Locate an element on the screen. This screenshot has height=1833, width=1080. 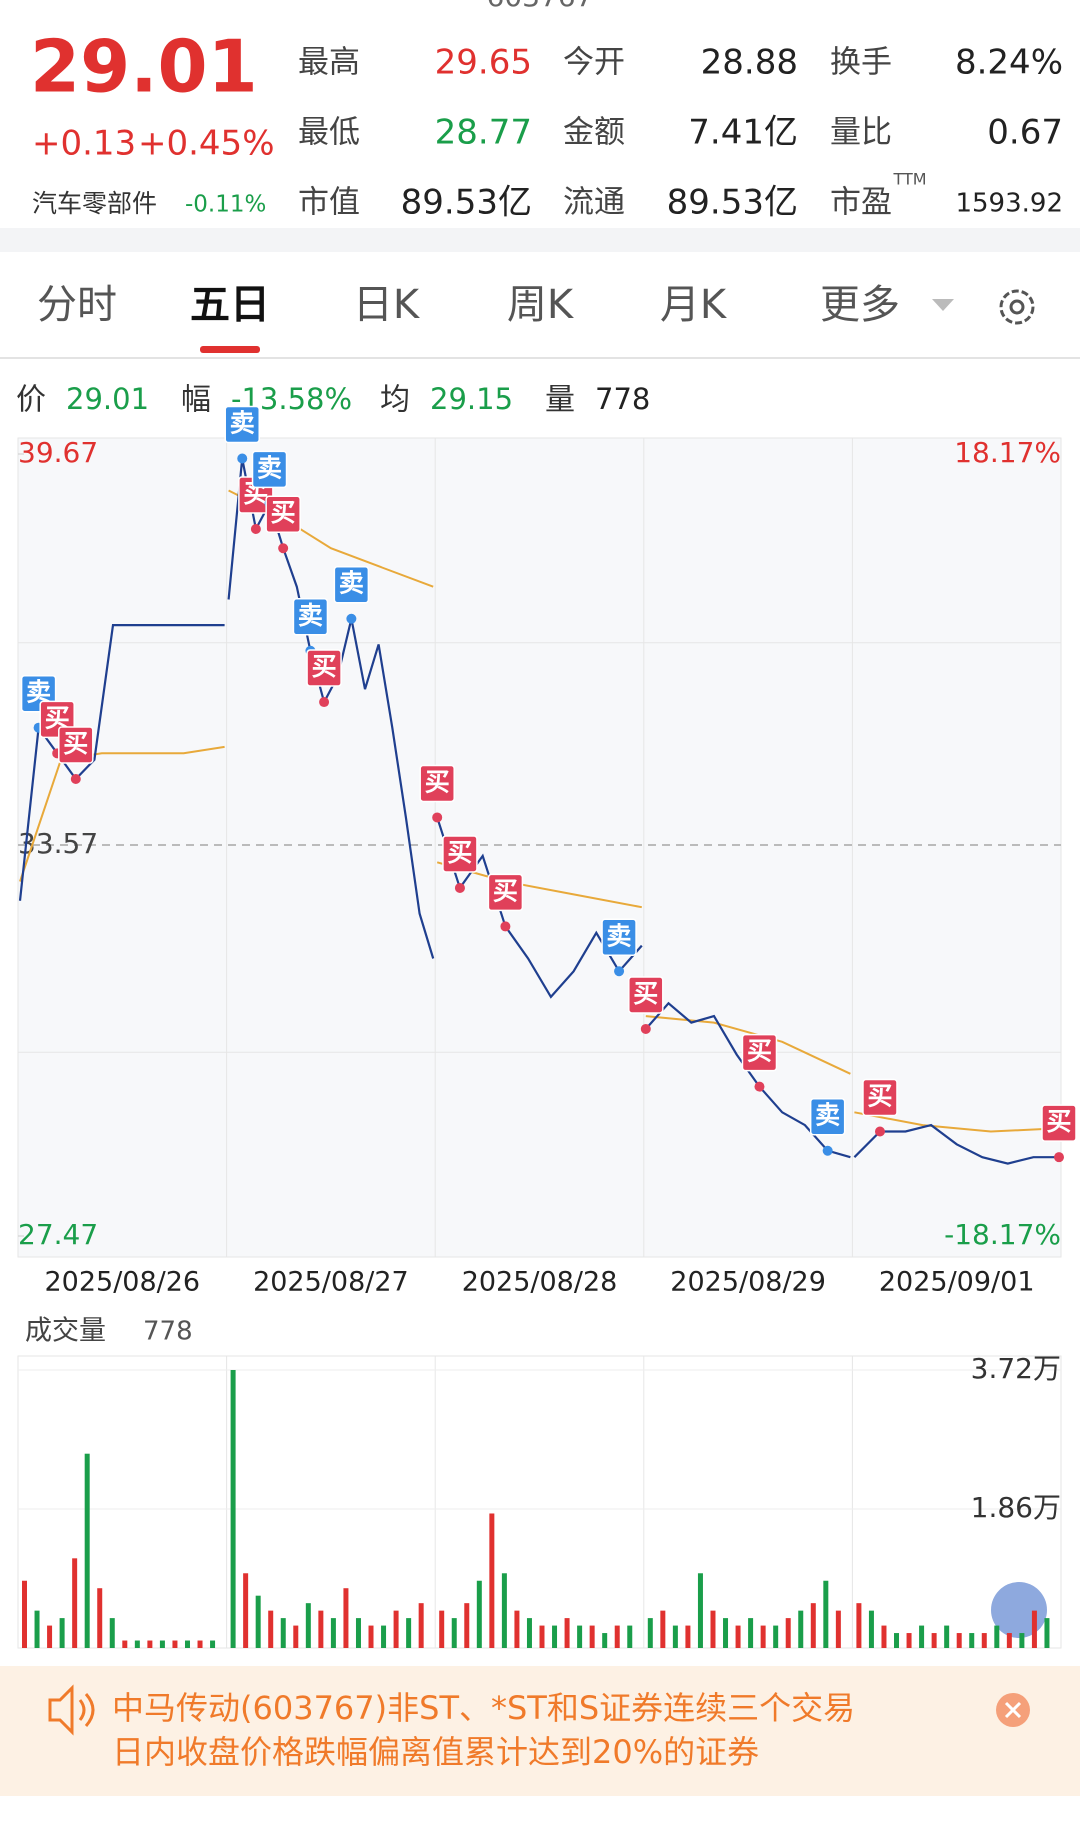
volume-current: 778 is located at coordinates (168, 1332).